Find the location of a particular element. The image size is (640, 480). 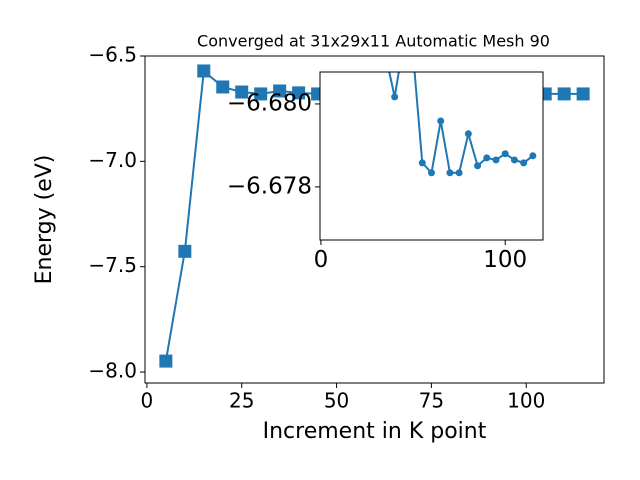

axes-frame is located at coordinates (431, 156).